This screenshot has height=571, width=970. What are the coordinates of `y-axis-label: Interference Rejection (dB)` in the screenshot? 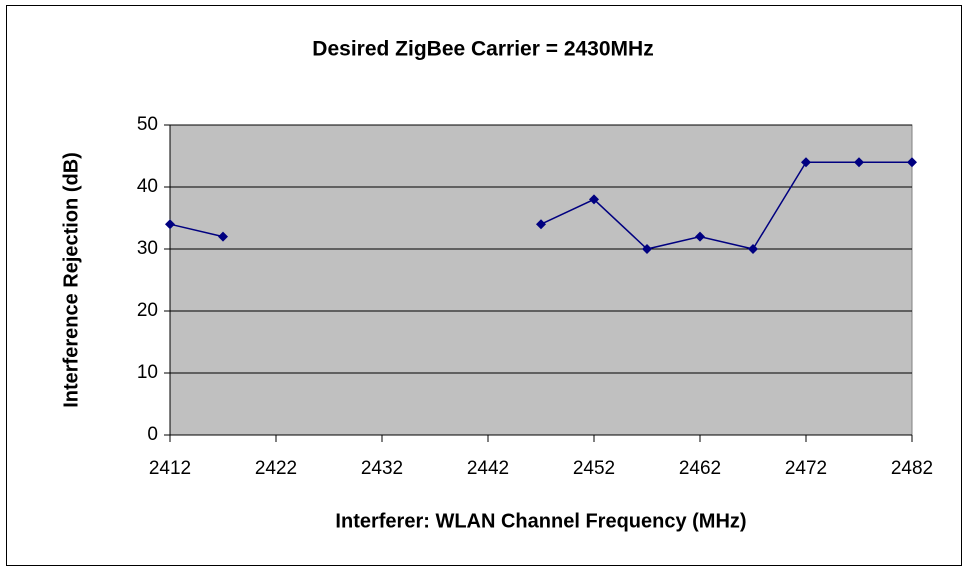 It's located at (71, 280).